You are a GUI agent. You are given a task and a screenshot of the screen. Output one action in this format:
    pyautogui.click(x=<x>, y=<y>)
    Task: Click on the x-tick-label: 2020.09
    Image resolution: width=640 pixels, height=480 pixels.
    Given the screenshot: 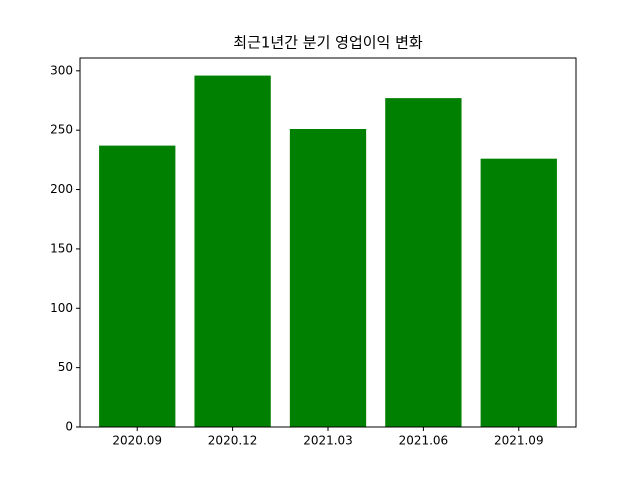 What is the action you would take?
    pyautogui.click(x=137, y=441)
    